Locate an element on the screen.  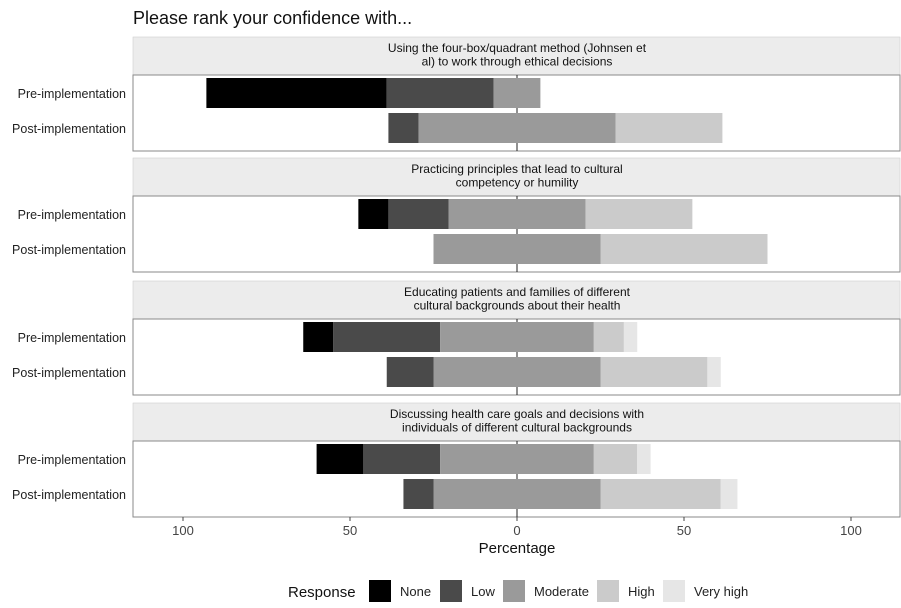
x-axis-label: Percentage is located at coordinates (517, 548).